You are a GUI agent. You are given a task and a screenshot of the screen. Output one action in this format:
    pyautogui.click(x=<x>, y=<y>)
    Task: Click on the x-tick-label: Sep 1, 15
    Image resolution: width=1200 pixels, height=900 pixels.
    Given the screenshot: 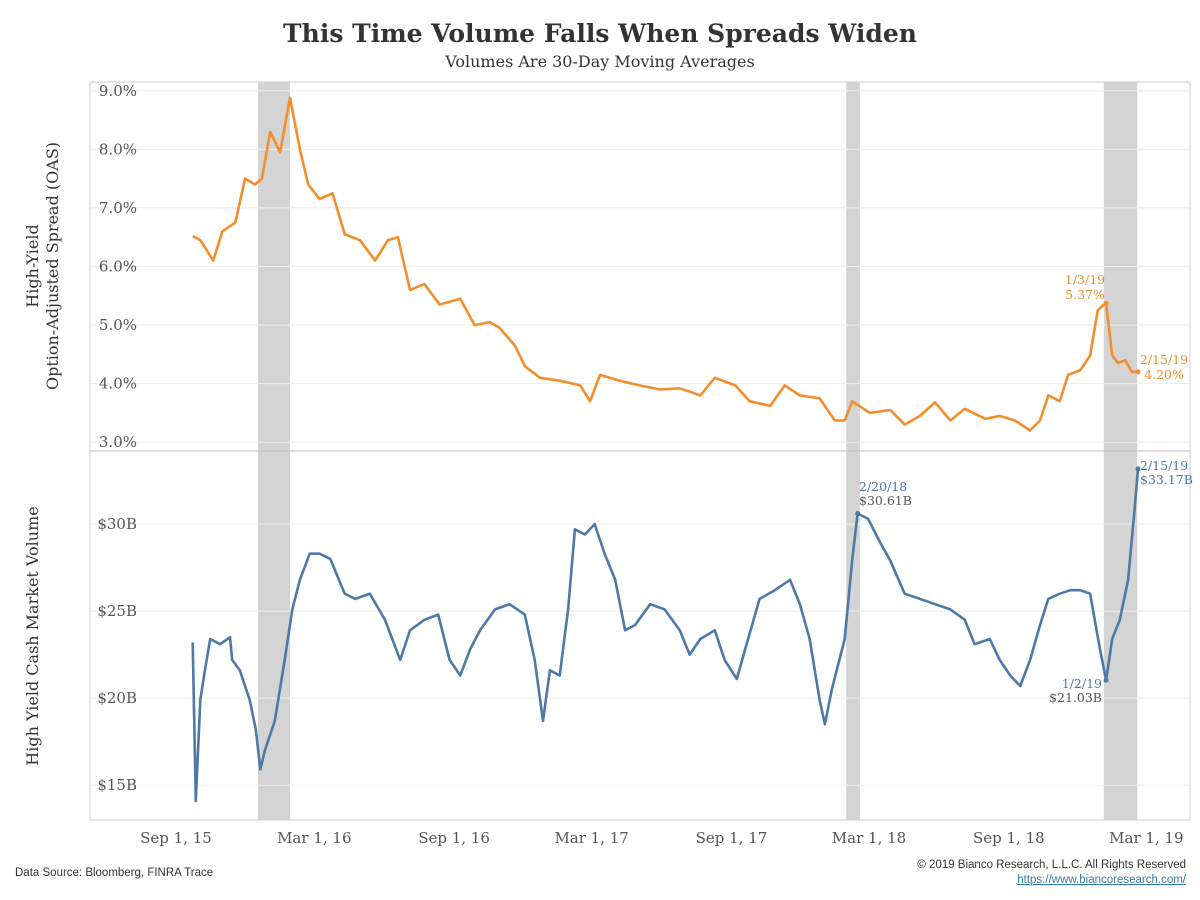 What is the action you would take?
    pyautogui.click(x=176, y=838)
    